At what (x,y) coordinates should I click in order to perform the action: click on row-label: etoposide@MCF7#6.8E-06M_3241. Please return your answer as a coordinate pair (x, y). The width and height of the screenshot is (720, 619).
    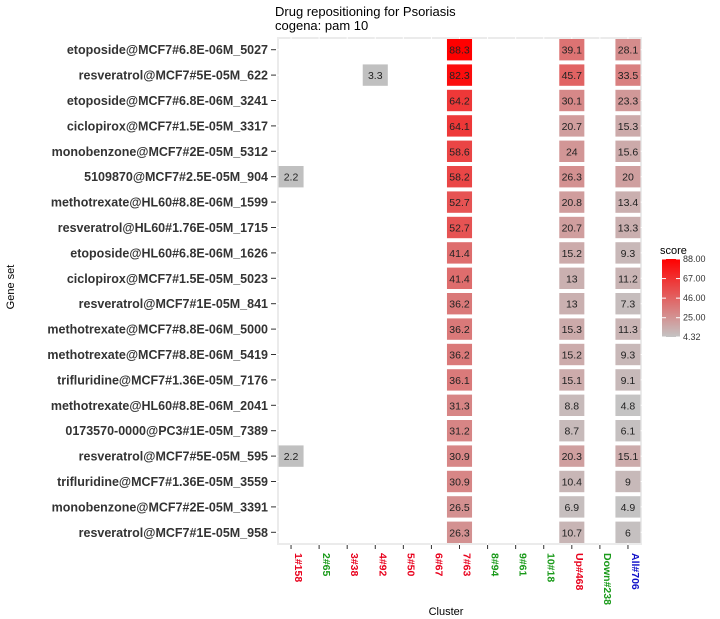
    Looking at the image, I should click on (167, 101).